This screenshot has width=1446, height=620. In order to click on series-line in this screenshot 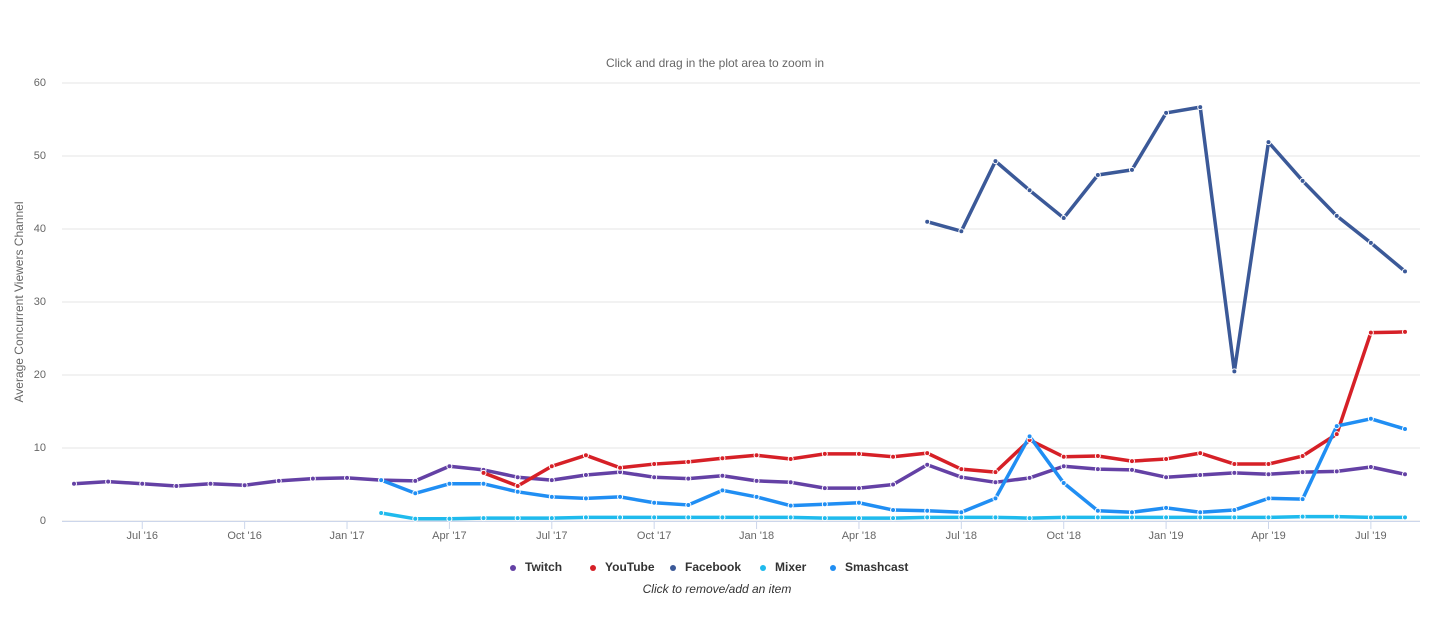, I will do `click(739, 476)`.